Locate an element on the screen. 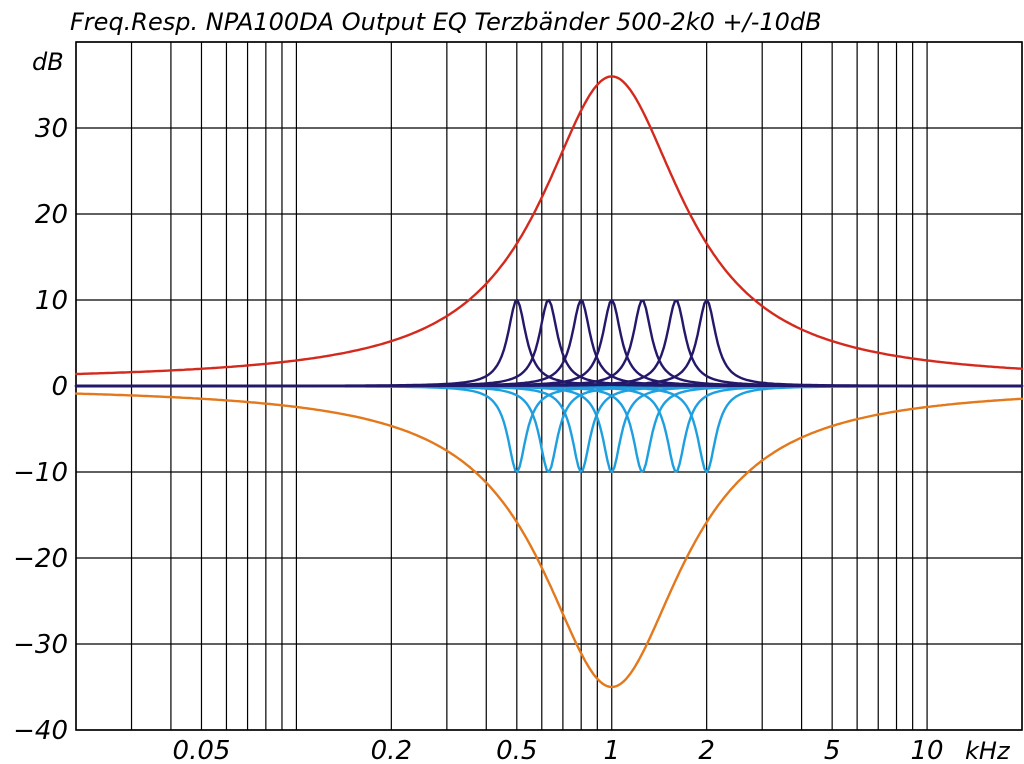 This screenshot has height=764, width=1024. y-tick-label: 10 is located at coordinates (51, 301).